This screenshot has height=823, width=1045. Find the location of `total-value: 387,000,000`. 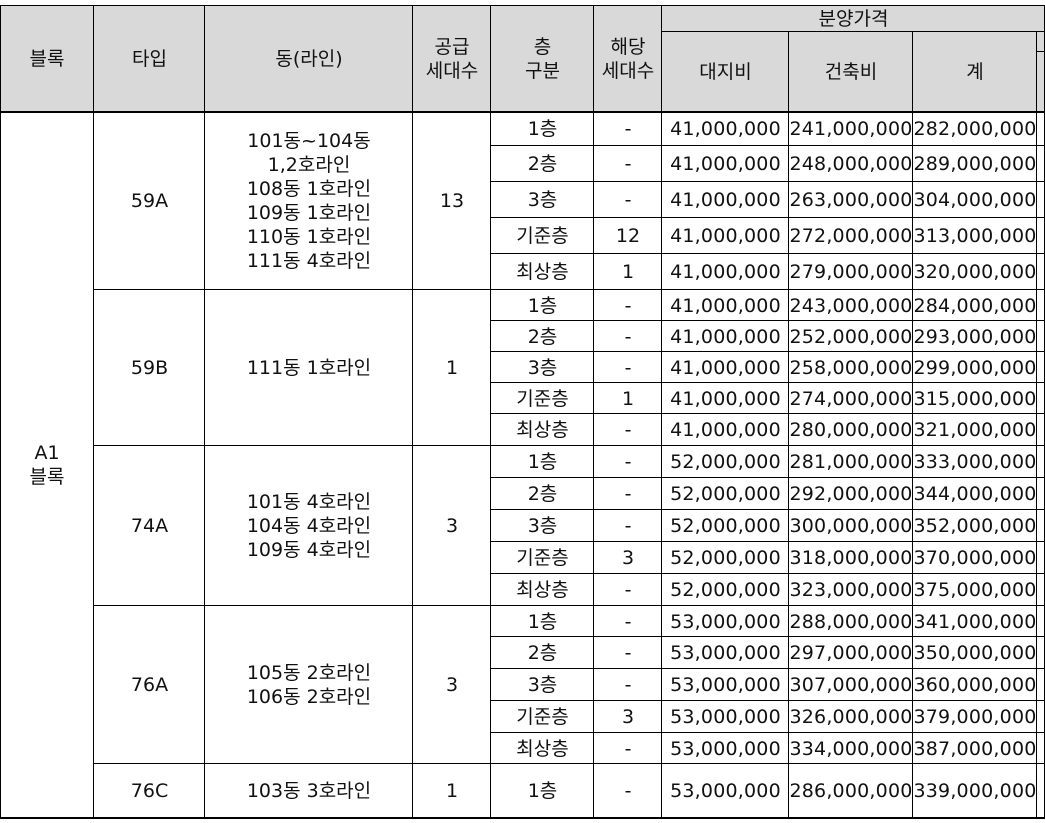

total-value: 387,000,000 is located at coordinates (975, 748).